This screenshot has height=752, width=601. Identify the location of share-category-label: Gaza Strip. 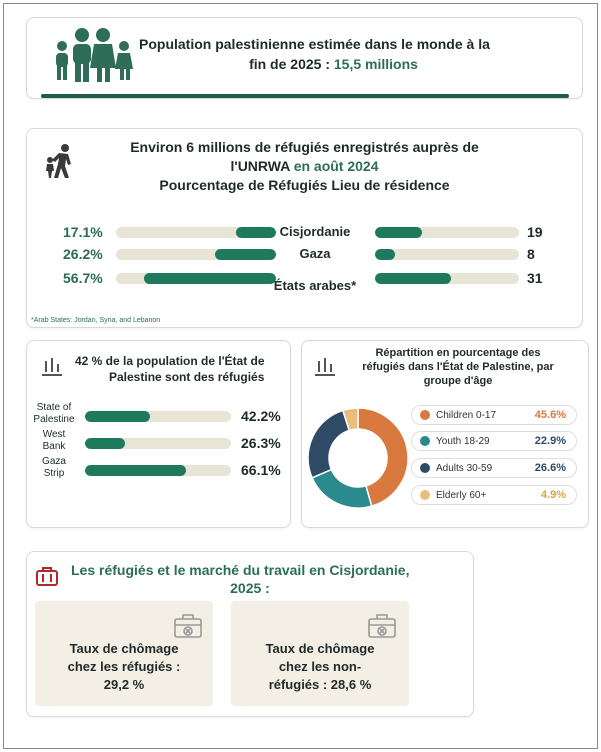
(54, 468).